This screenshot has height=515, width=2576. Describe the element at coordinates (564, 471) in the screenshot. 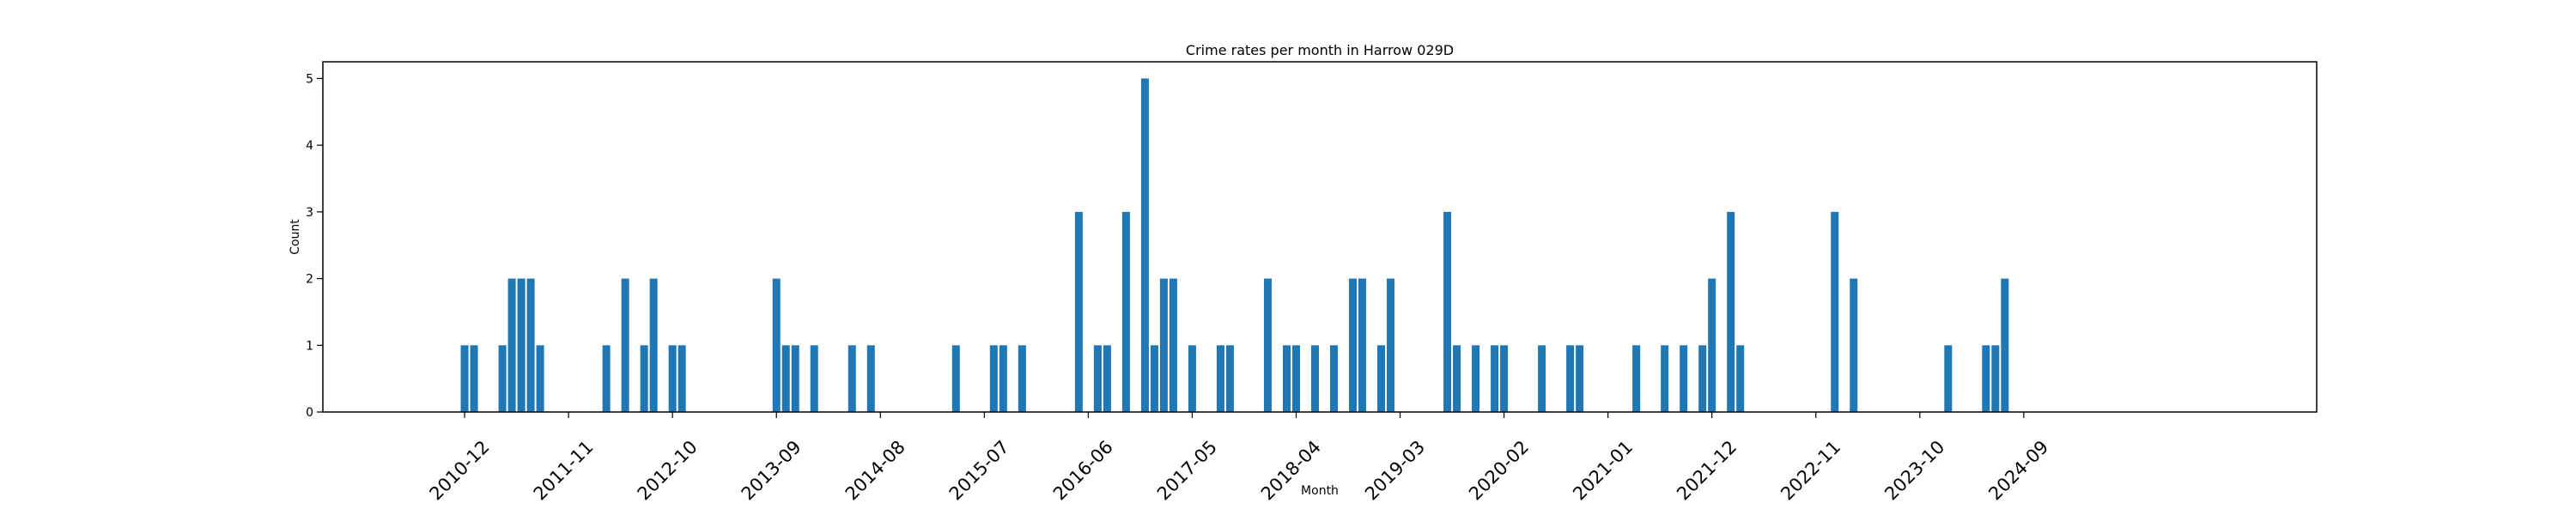

I see `x-tick-label: 2011-11` at that location.